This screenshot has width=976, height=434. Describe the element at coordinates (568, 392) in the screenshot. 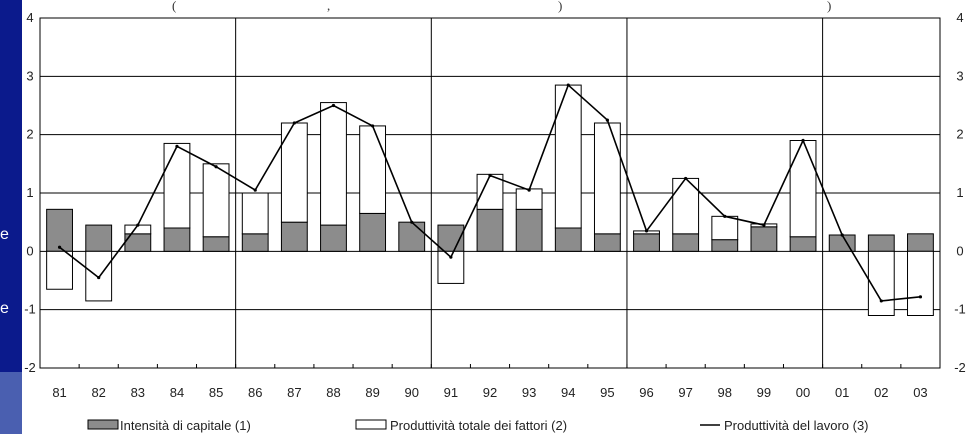

I see `x-tick-label: 94` at that location.